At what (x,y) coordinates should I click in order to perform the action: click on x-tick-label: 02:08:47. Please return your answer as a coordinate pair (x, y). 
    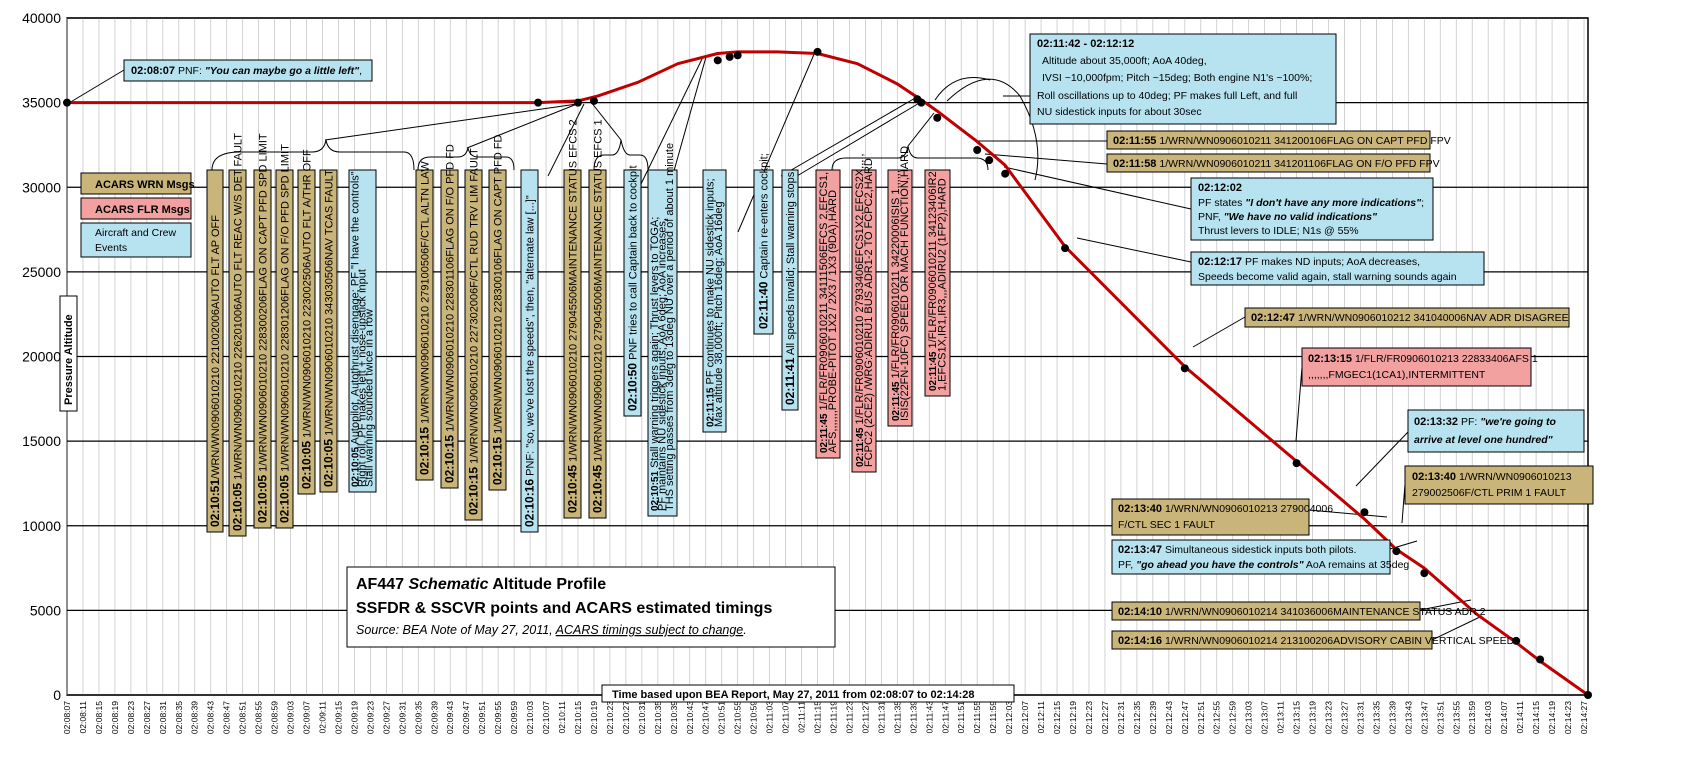
    Looking at the image, I should click on (227, 717).